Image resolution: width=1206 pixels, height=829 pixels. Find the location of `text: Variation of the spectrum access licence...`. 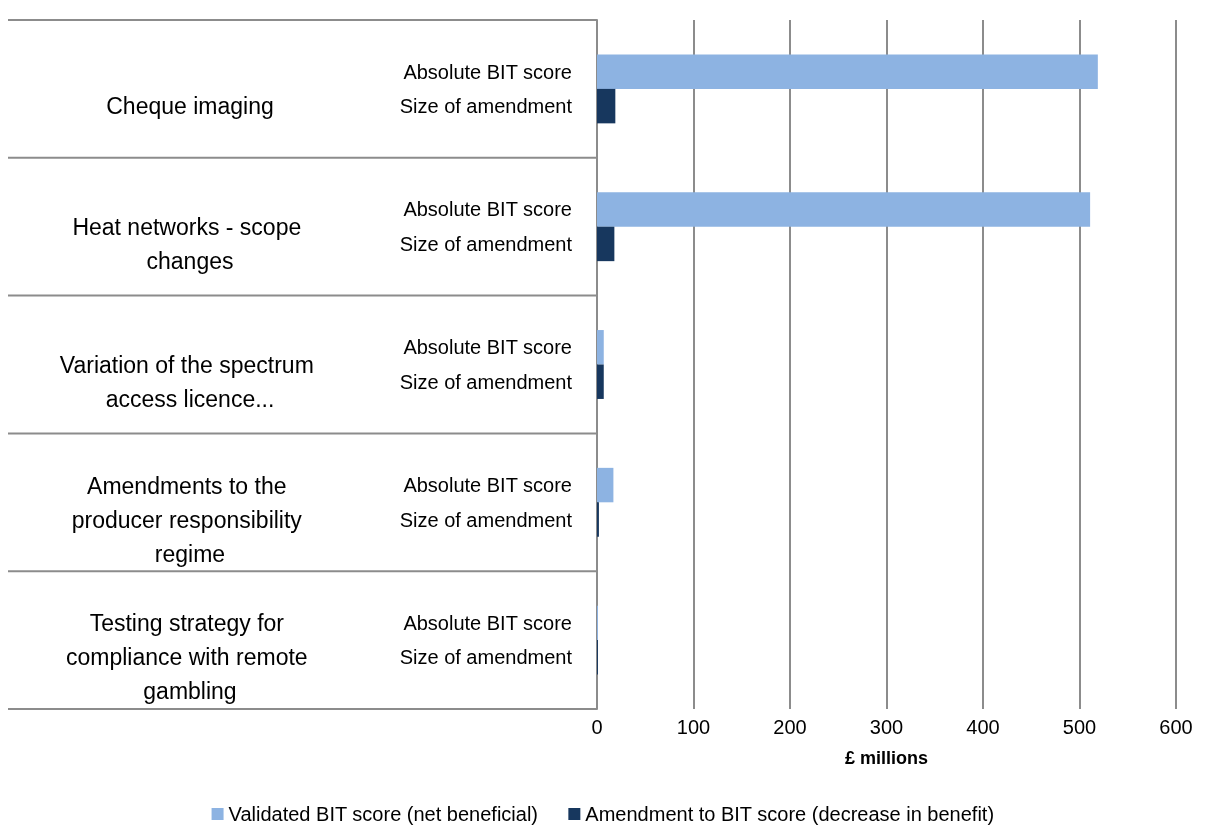

text: Variation of the spectrum access licence... is located at coordinates (190, 381).